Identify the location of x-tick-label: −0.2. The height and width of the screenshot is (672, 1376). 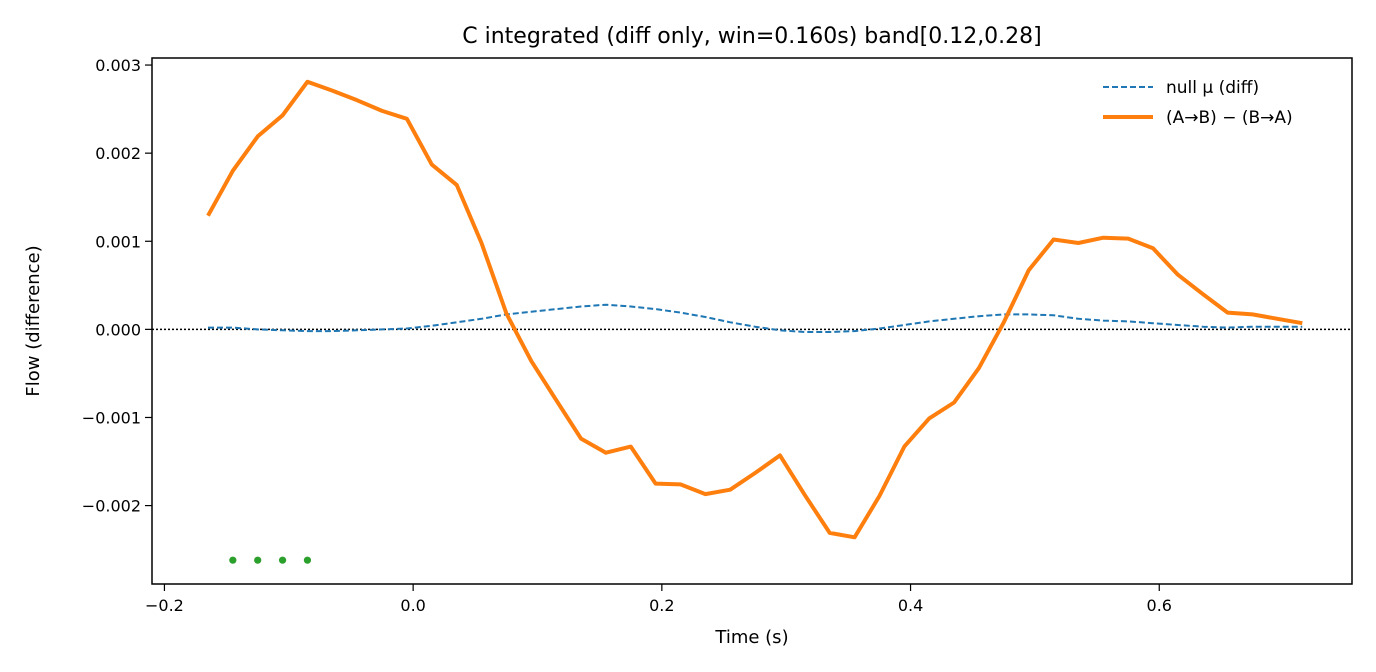
(164, 605).